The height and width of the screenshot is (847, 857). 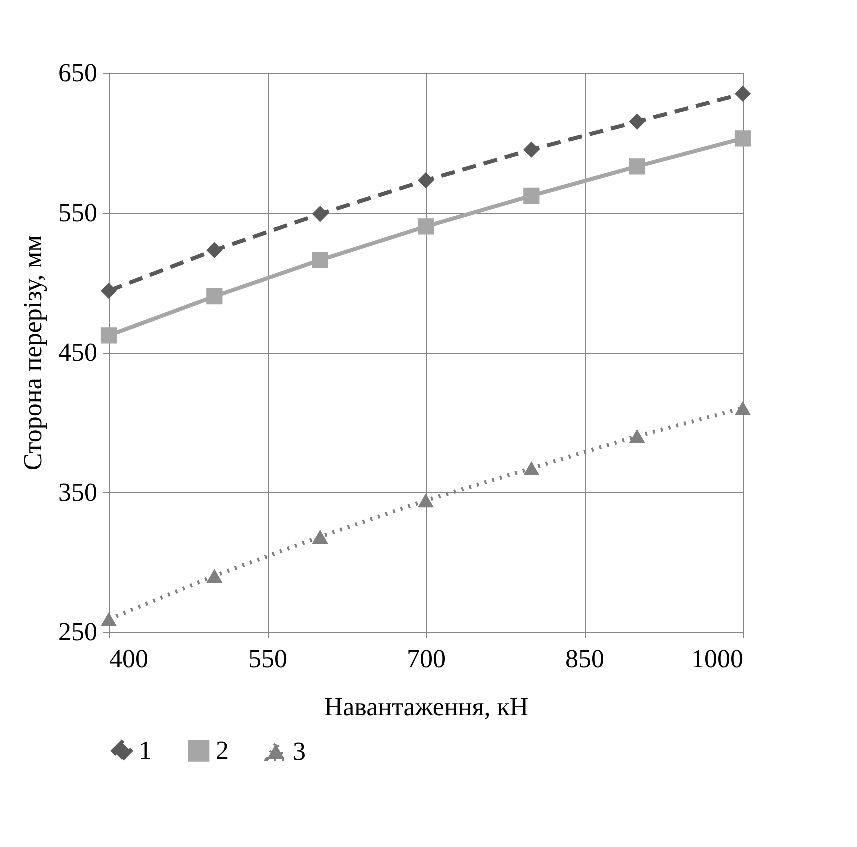 I want to click on legend-label: 1, so click(x=145, y=751).